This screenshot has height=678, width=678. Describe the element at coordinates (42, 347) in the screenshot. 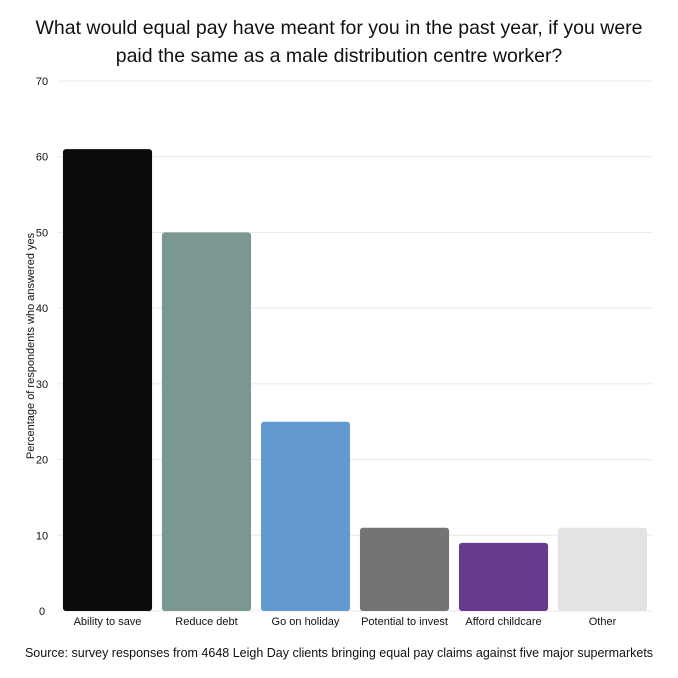

I see `y-axis-ticks: 0 10 20 30 40 50 60 70` at that location.